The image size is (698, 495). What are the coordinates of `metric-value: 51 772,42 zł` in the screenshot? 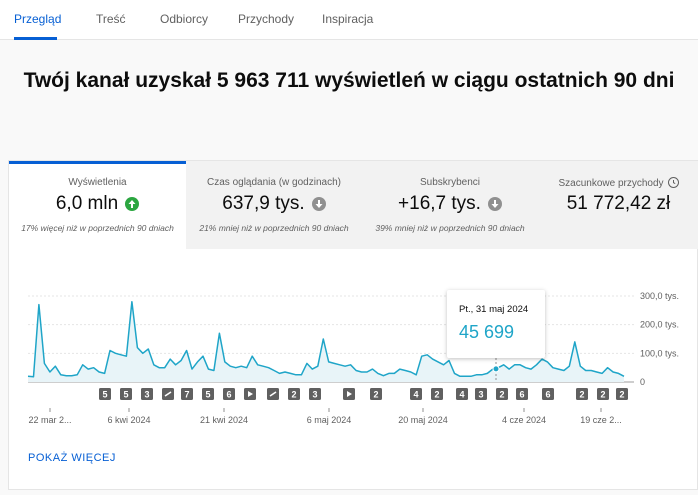 It's located at (618, 203).